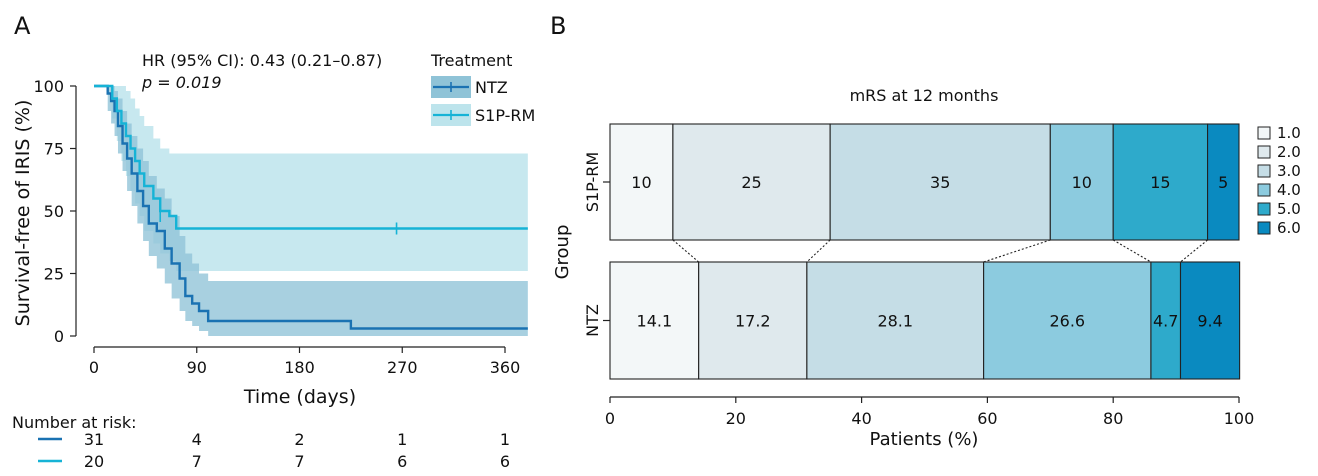  What do you see at coordinates (610, 418) in the screenshot?
I see `mrs-x-tick-label: 0` at bounding box center [610, 418].